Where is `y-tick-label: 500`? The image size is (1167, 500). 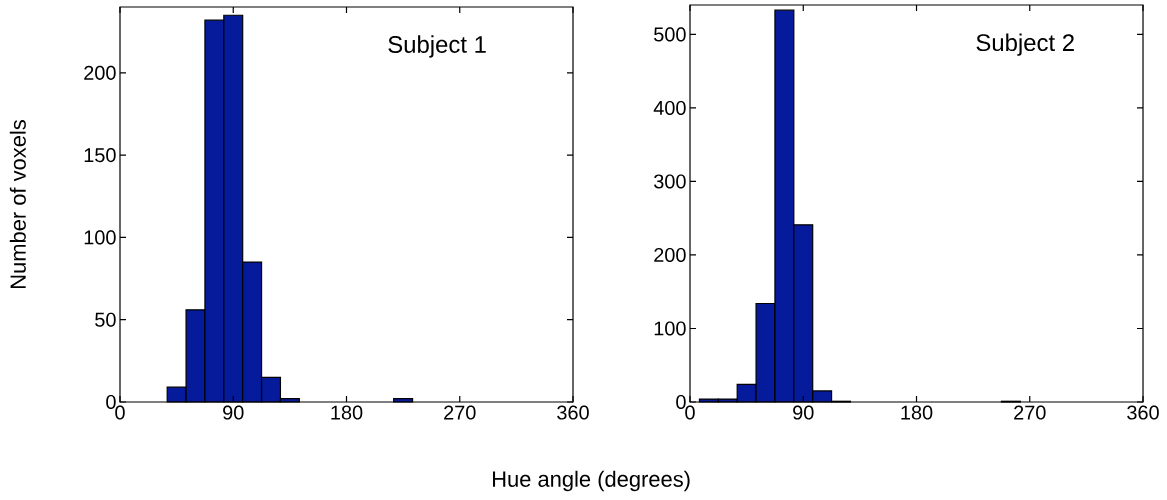 y-tick-label: 500 is located at coordinates (670, 34).